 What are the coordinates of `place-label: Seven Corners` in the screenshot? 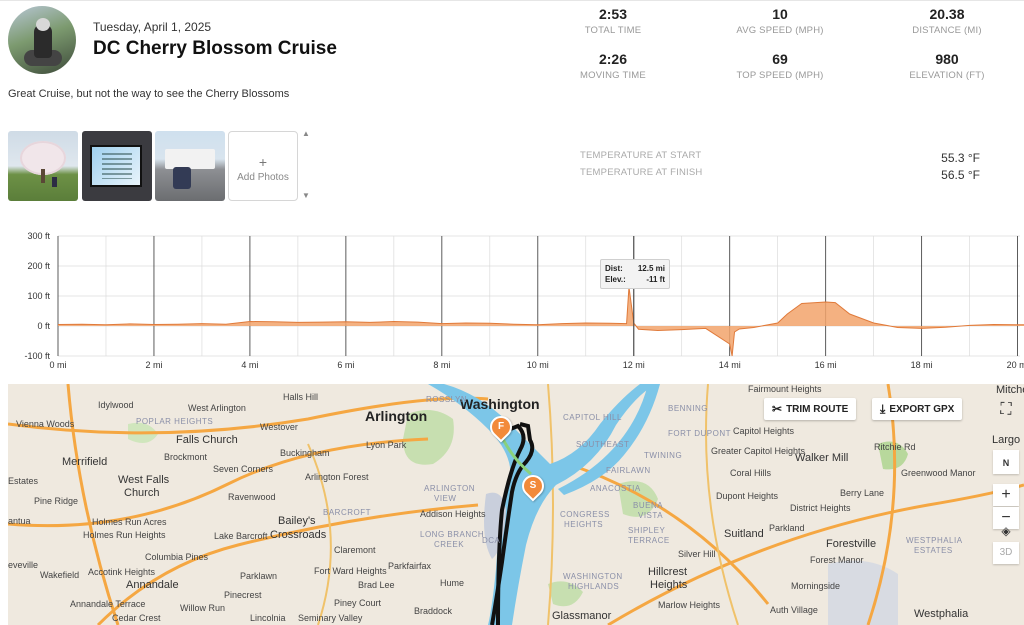 It's located at (243, 469).